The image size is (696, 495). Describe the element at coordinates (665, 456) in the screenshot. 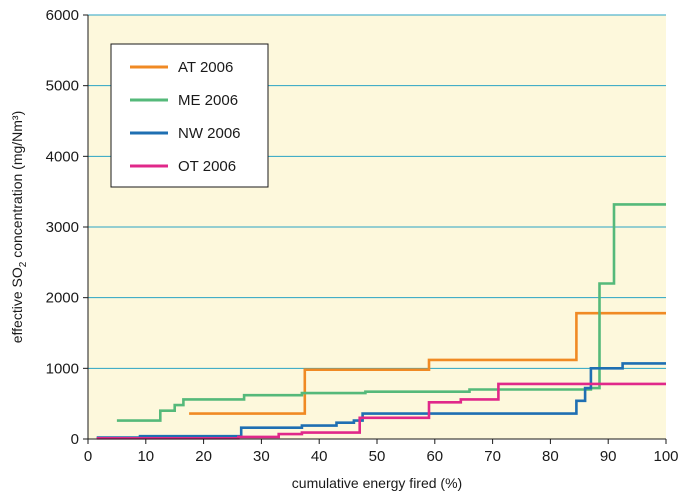

I see `x-tick-label-100: 100` at that location.